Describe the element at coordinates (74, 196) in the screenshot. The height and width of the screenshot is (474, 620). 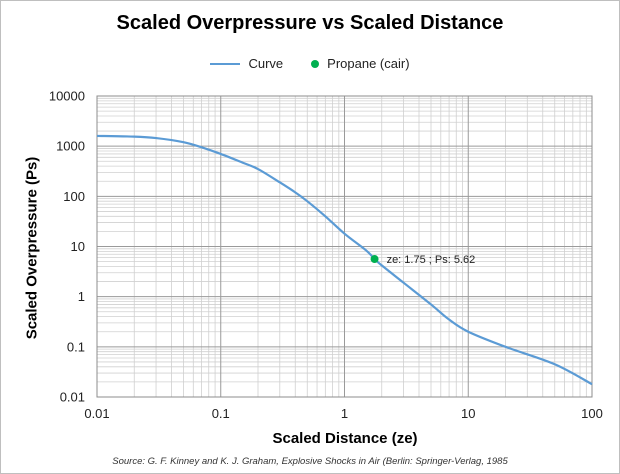
I see `y-tick-label: 100` at that location.